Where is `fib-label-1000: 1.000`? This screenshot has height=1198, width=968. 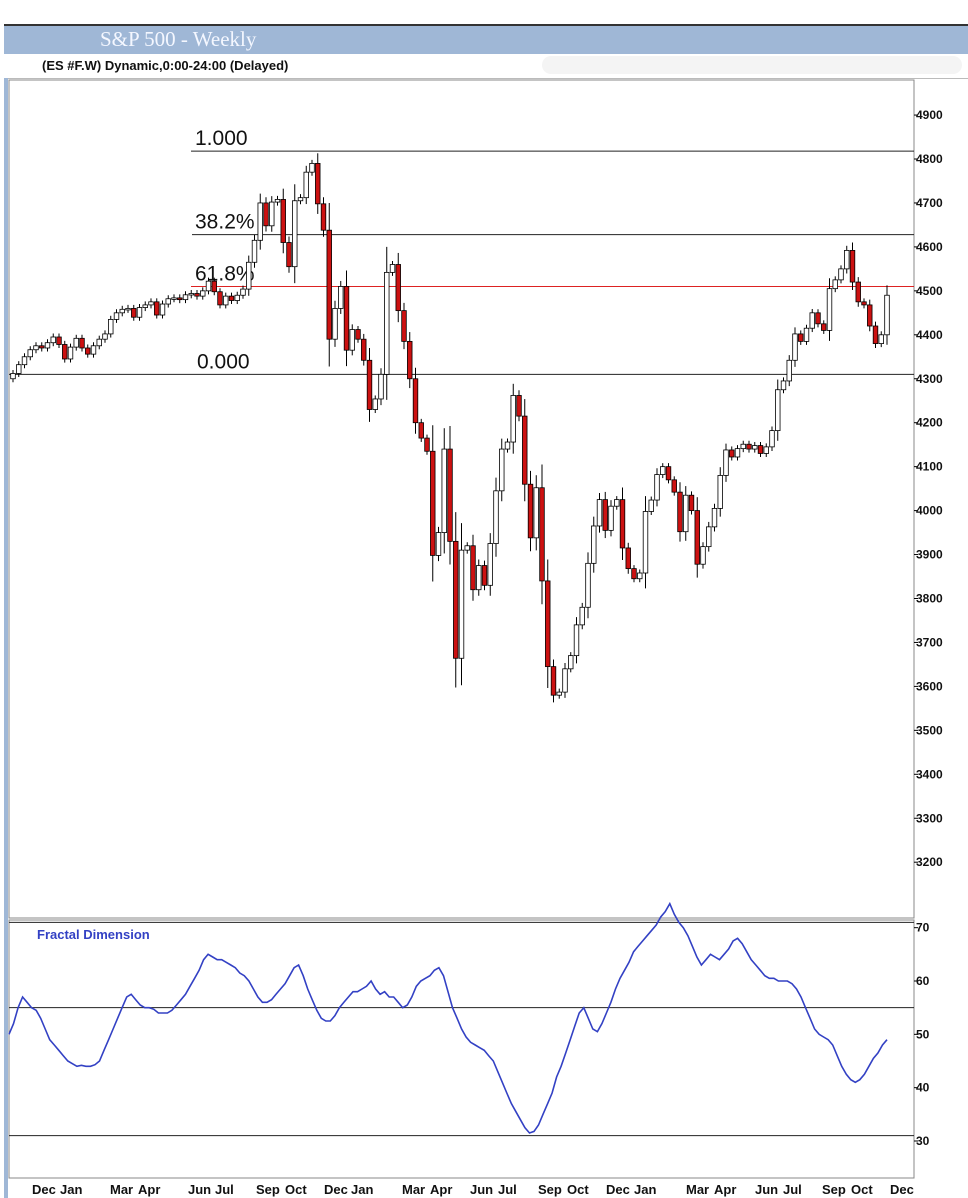 fib-label-1000: 1.000 is located at coordinates (221, 138).